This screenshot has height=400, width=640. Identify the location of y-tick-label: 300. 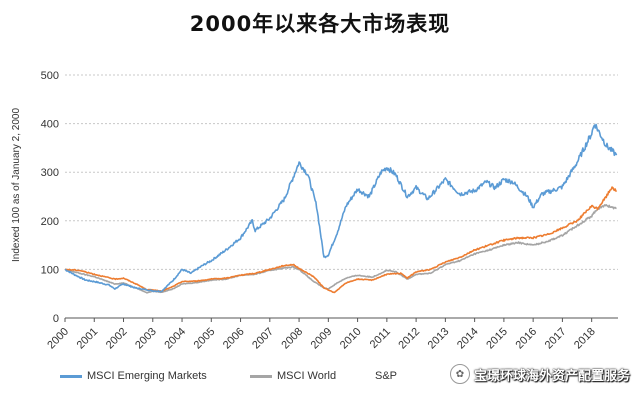
(50, 173).